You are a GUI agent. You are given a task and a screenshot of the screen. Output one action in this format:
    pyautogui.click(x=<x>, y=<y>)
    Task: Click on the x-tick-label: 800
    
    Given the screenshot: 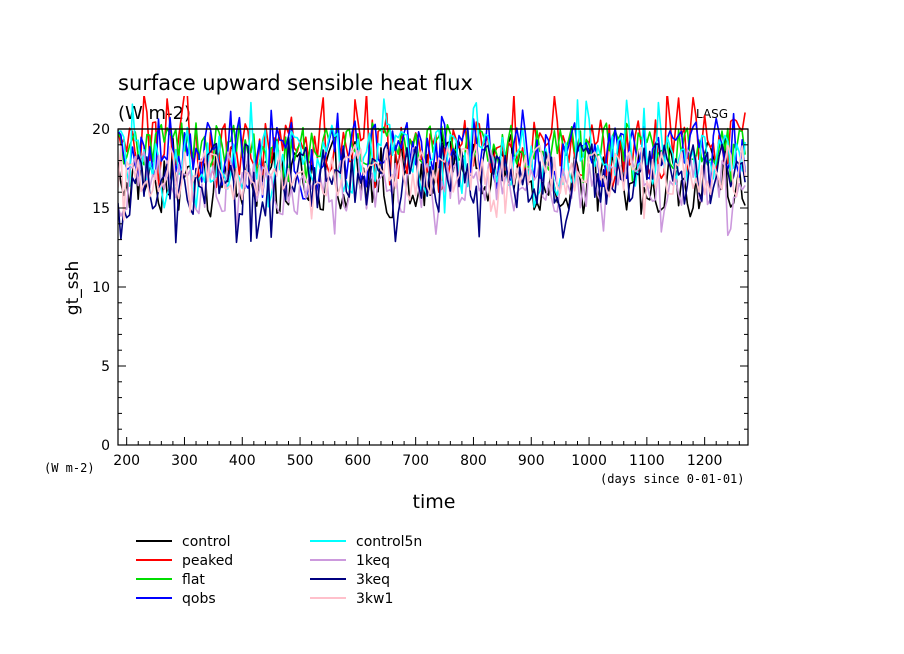 What is the action you would take?
    pyautogui.click(x=473, y=461)
    